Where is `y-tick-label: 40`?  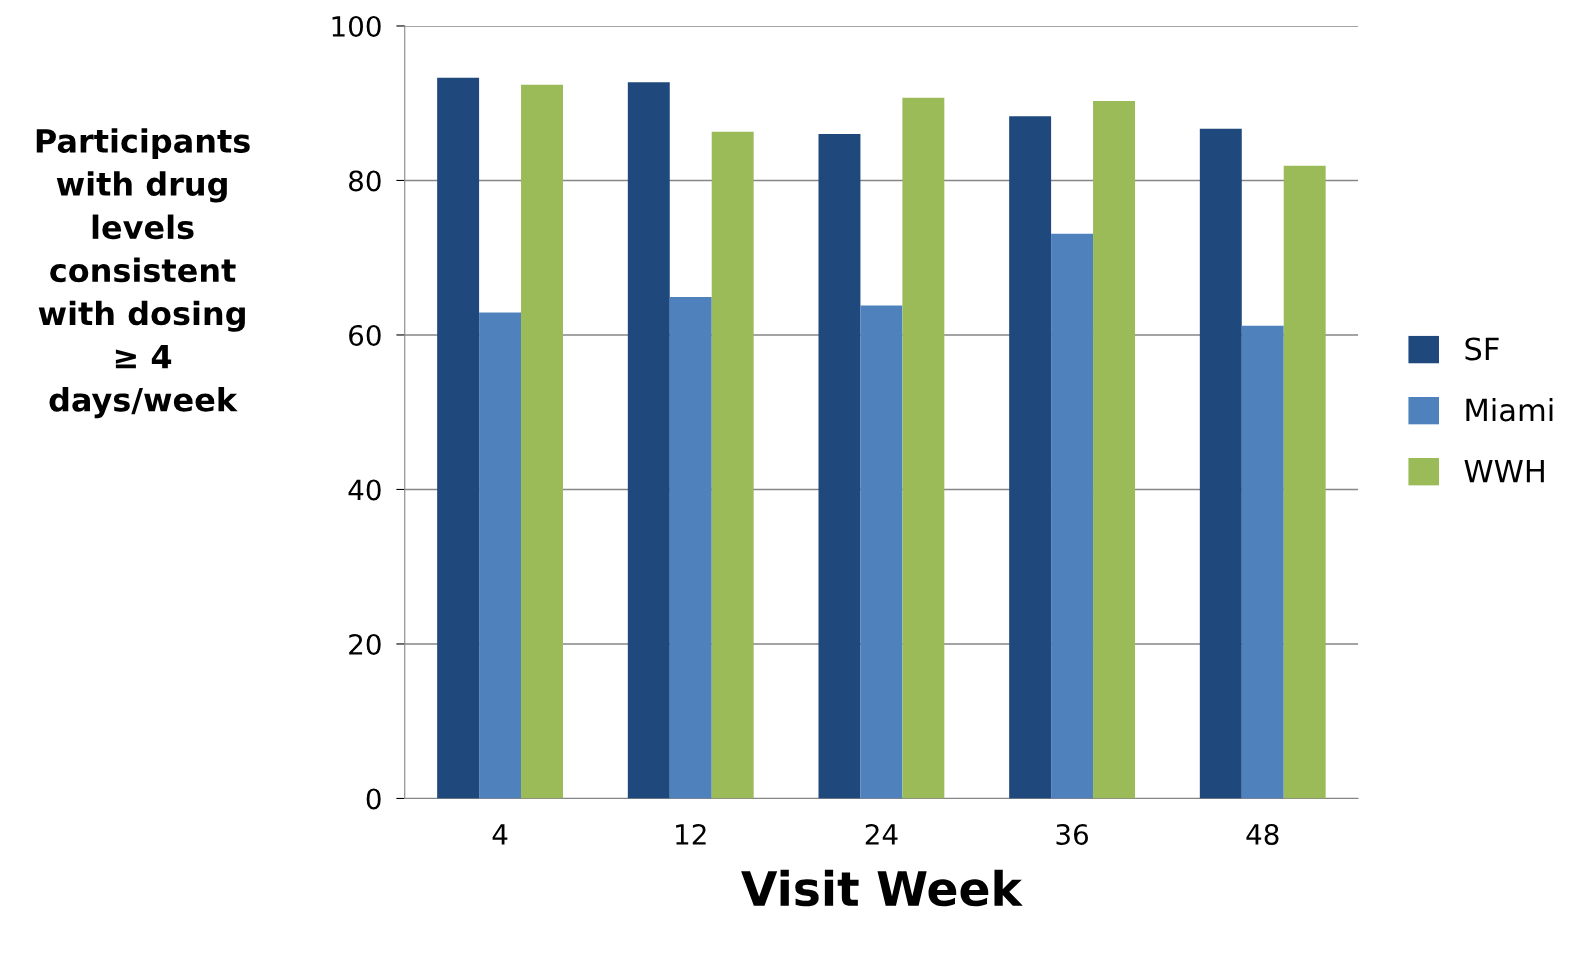 y-tick-label: 40 is located at coordinates (364, 490).